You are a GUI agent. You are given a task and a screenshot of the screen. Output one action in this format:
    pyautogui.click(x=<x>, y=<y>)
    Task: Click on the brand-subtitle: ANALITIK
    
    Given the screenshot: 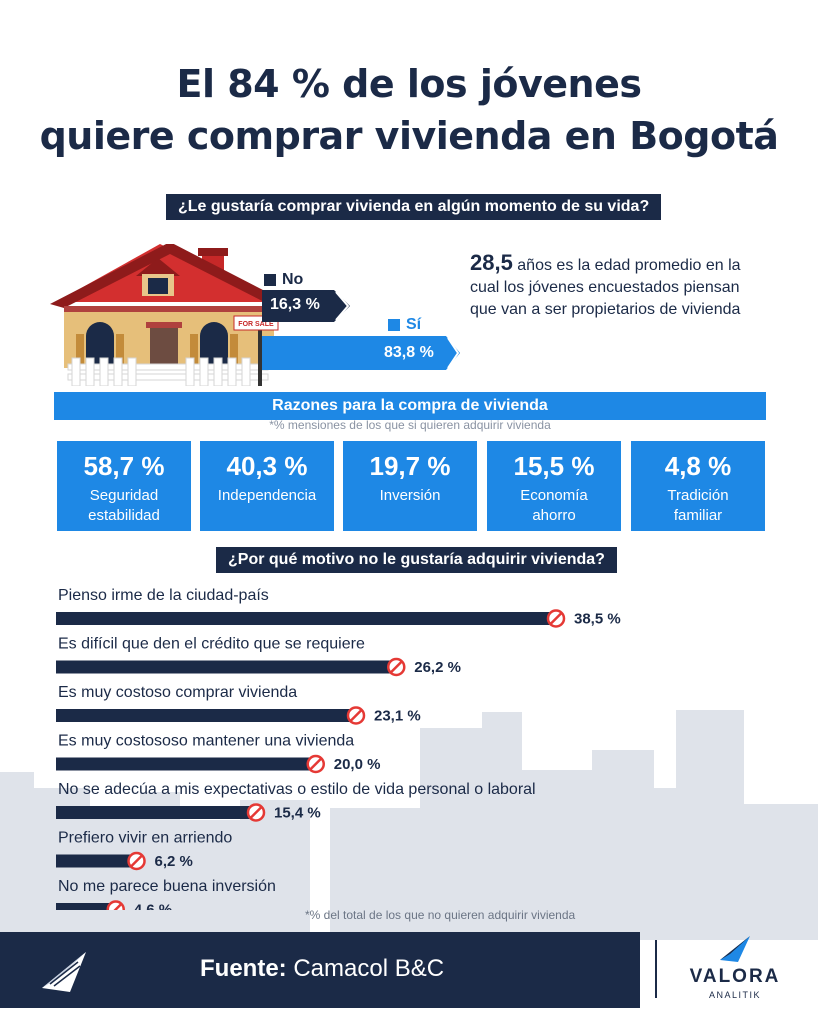 What is the action you would take?
    pyautogui.click(x=734, y=995)
    